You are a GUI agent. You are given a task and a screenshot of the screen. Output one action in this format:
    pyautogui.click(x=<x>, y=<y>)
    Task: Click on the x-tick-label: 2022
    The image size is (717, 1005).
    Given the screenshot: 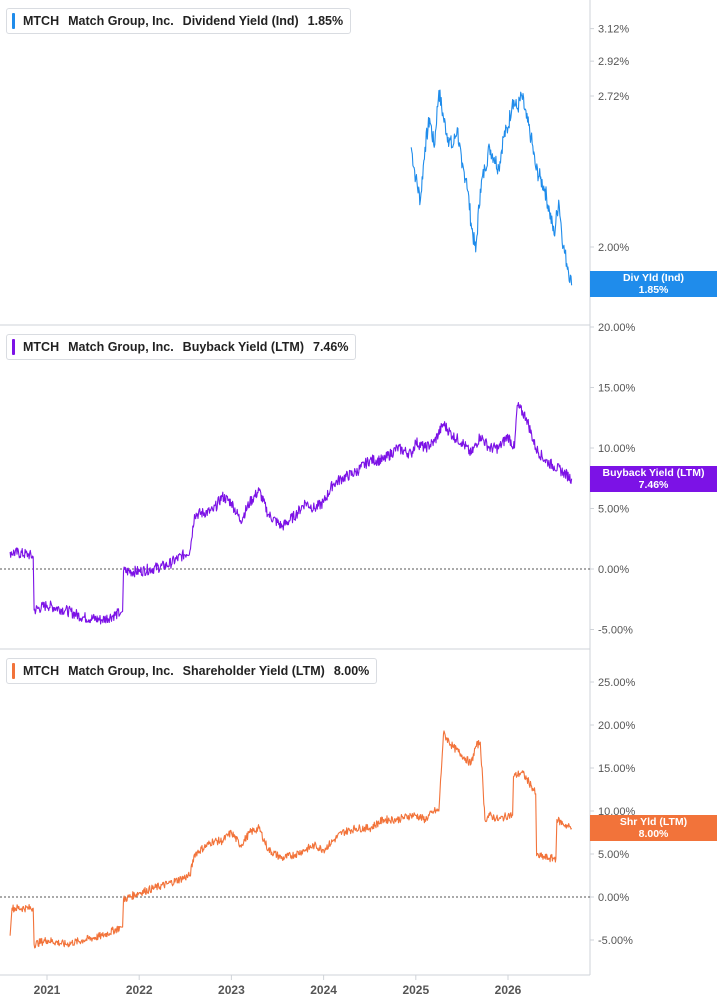 What is the action you would take?
    pyautogui.click(x=139, y=990)
    